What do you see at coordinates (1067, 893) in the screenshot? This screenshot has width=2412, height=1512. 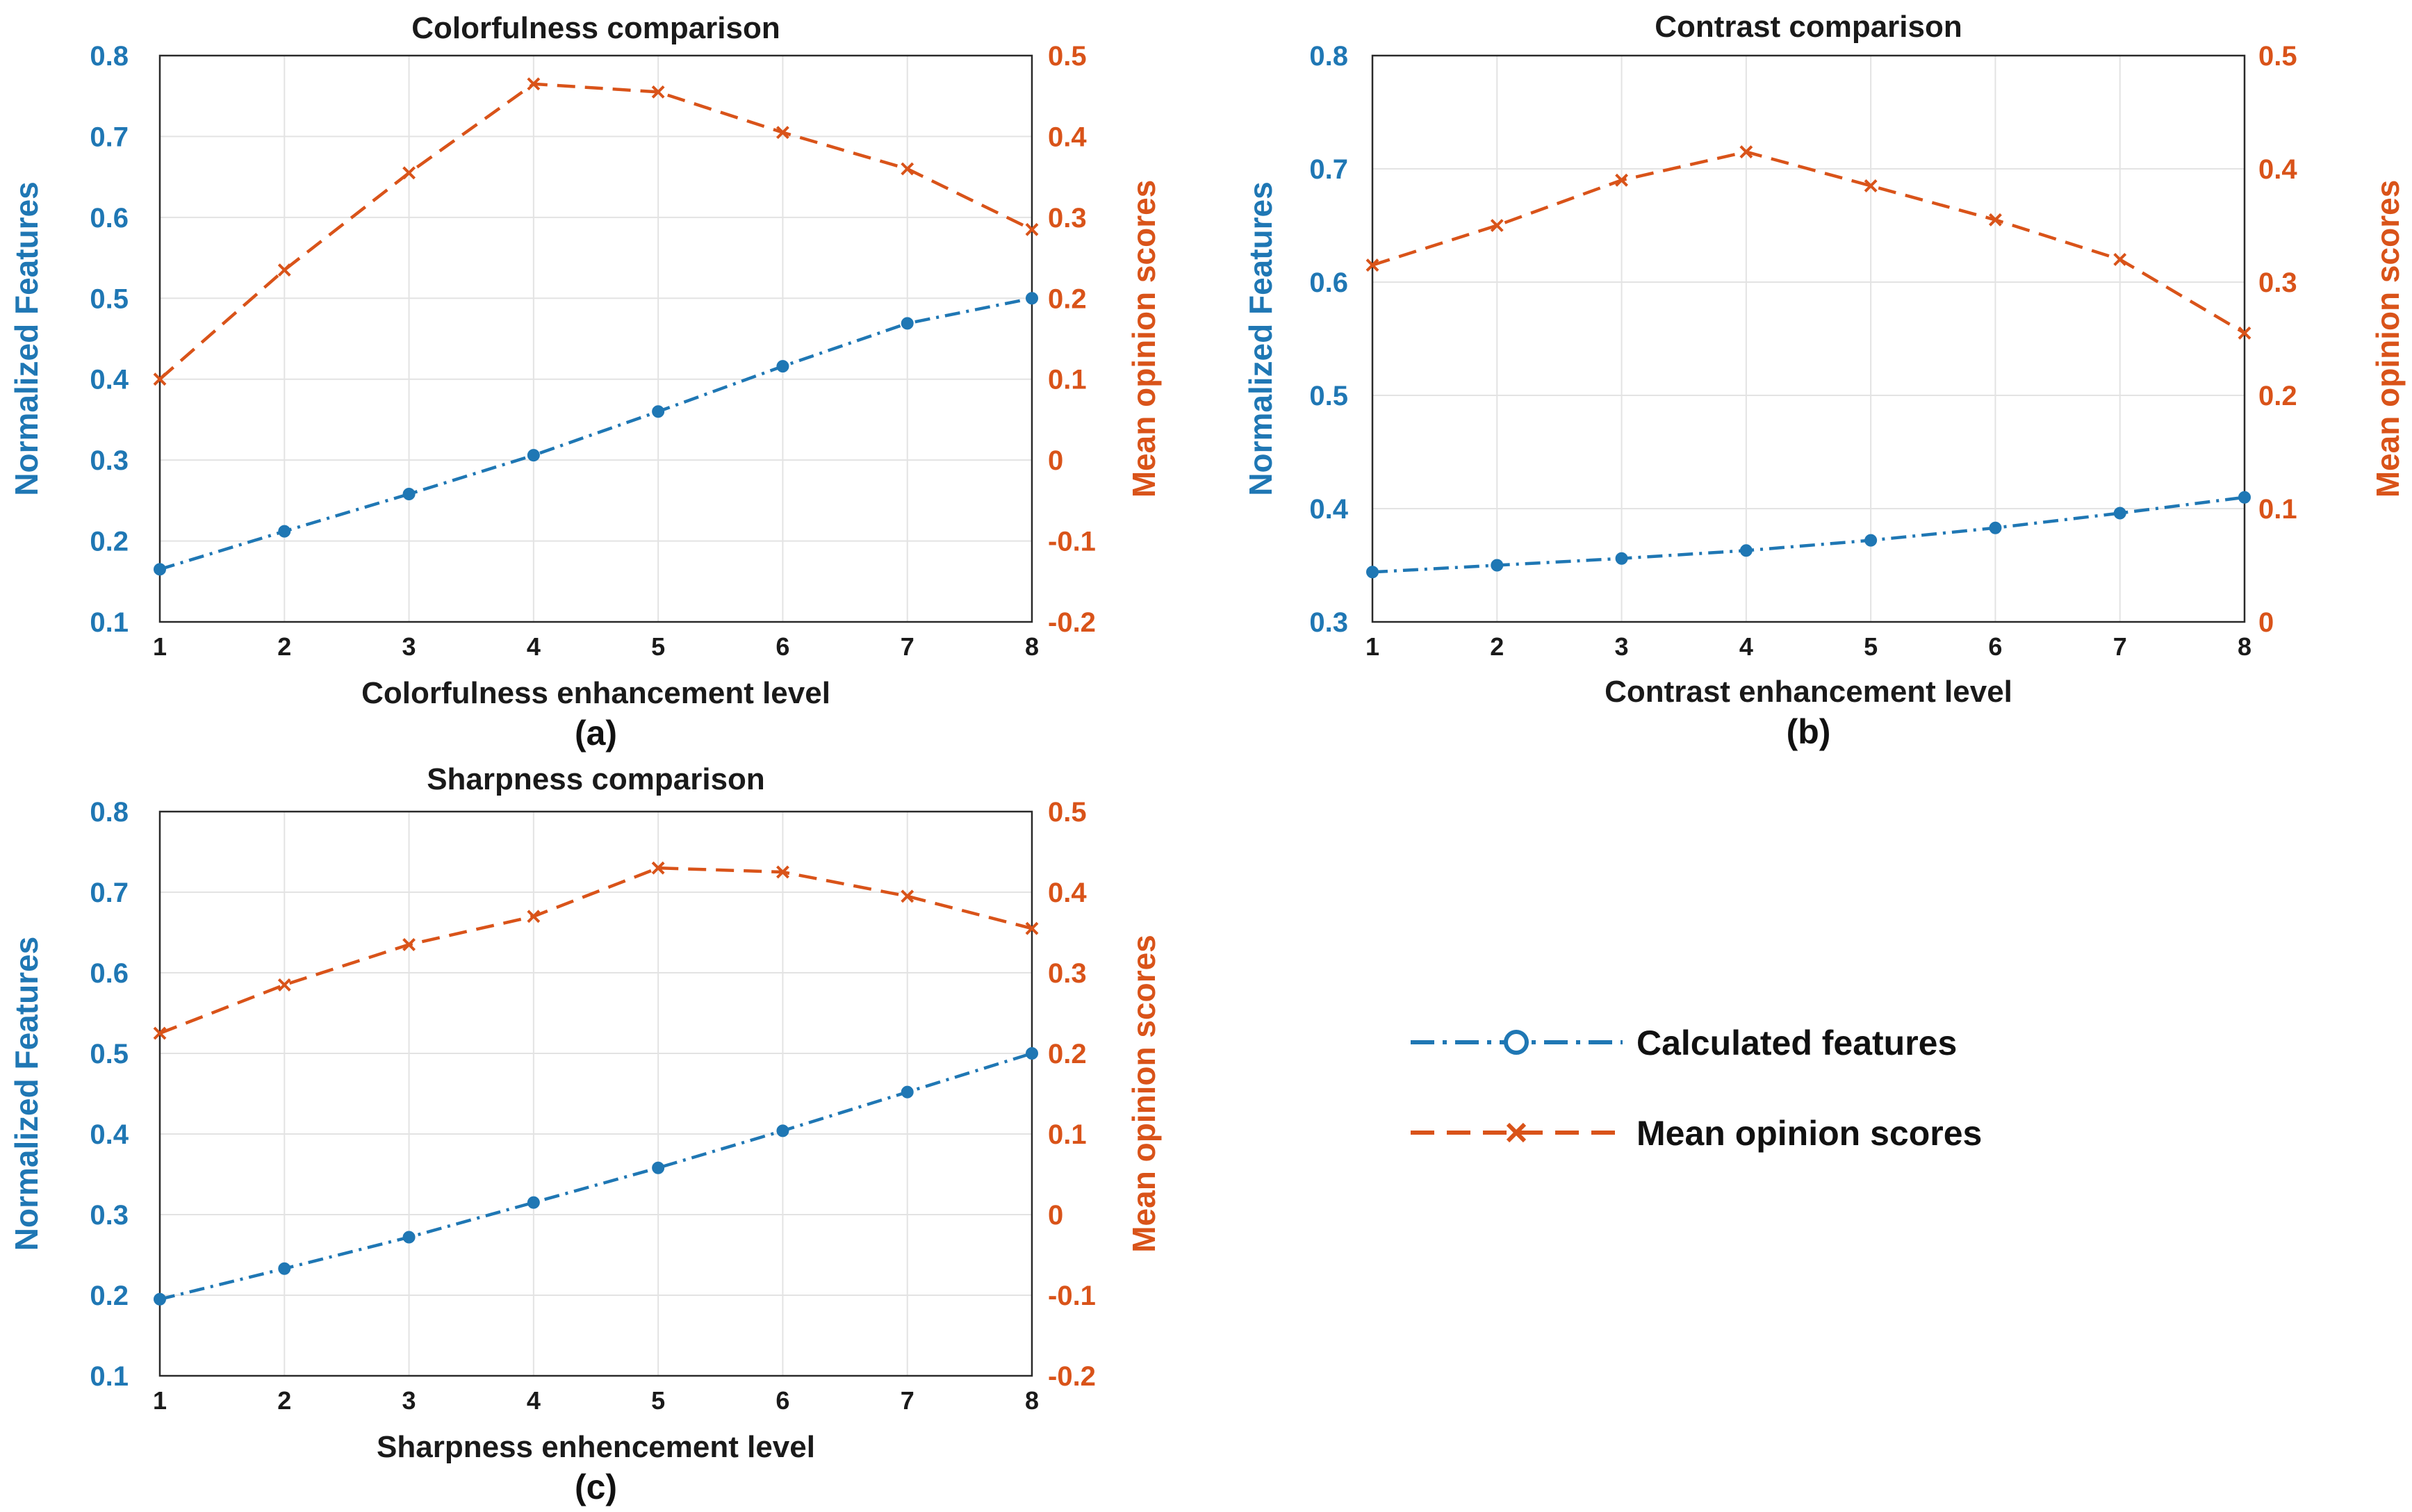 I see `right-y-tick-label: 0.4` at bounding box center [1067, 893].